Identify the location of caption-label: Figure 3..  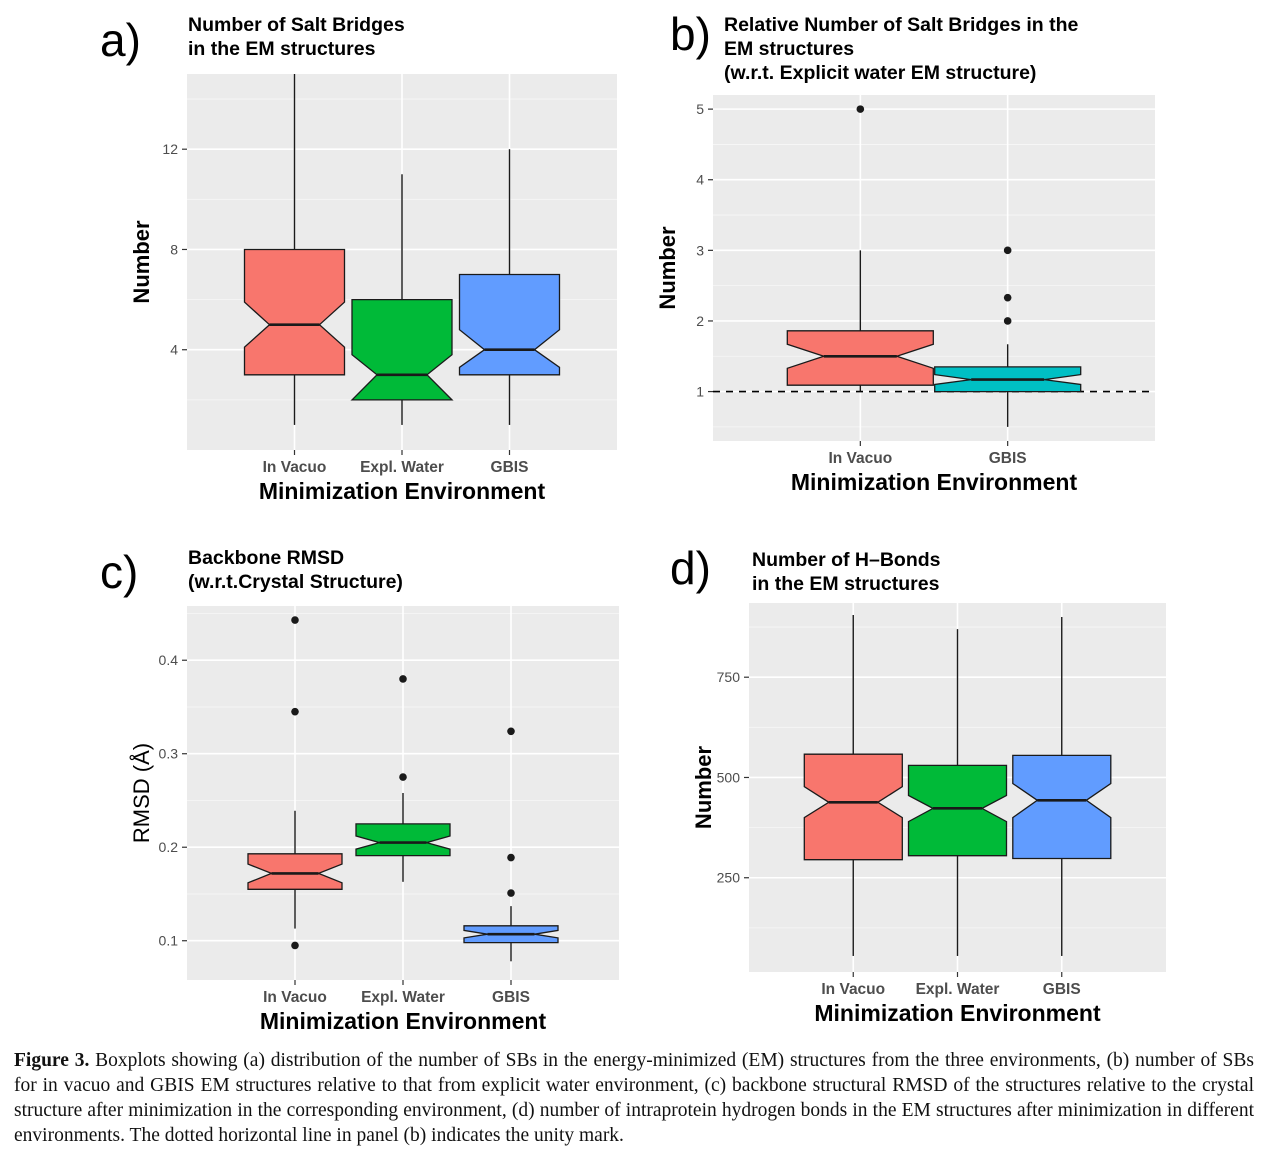
(52, 1060).